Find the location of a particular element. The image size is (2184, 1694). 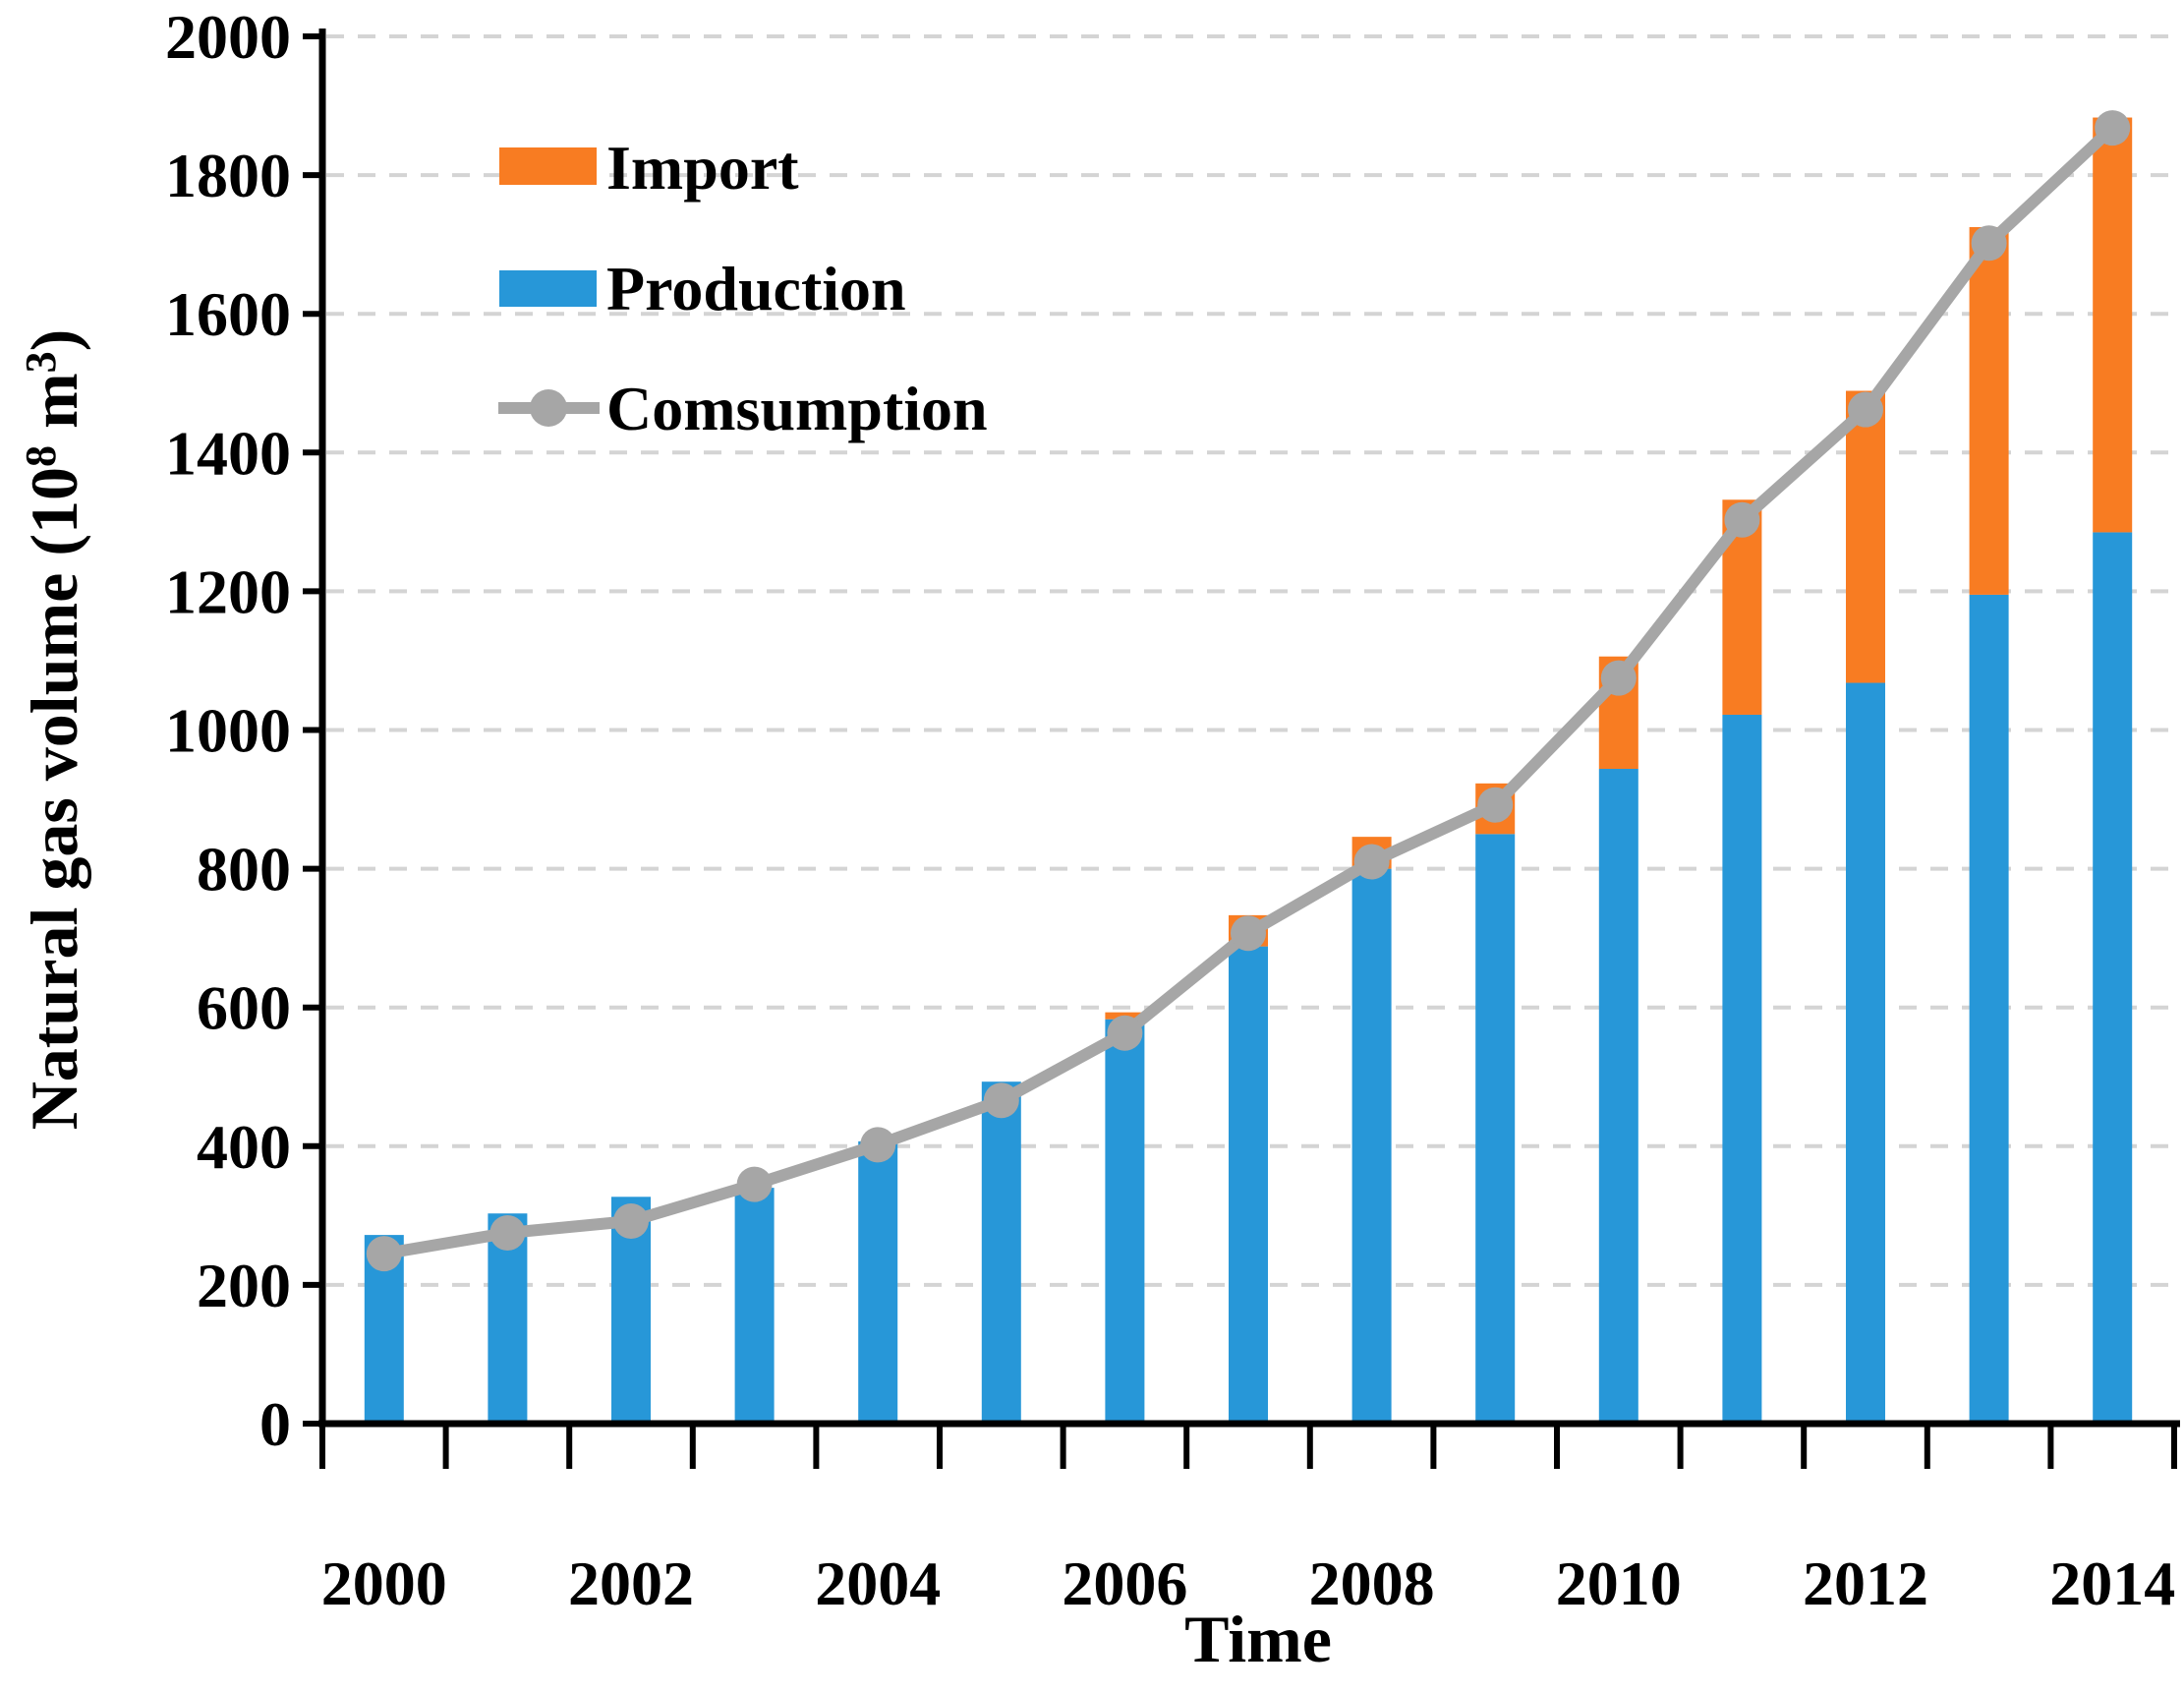

bar-production-2005 is located at coordinates (1001, 1252).